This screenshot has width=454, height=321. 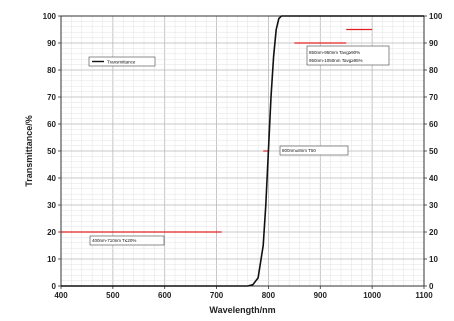 I want to click on y-tick-label-right: 50, so click(x=433, y=151).